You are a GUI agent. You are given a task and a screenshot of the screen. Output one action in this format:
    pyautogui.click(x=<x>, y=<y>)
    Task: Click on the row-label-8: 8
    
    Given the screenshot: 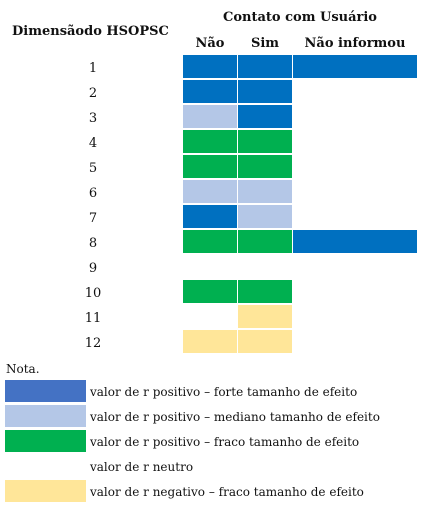 What is the action you would take?
    pyautogui.click(x=93, y=243)
    